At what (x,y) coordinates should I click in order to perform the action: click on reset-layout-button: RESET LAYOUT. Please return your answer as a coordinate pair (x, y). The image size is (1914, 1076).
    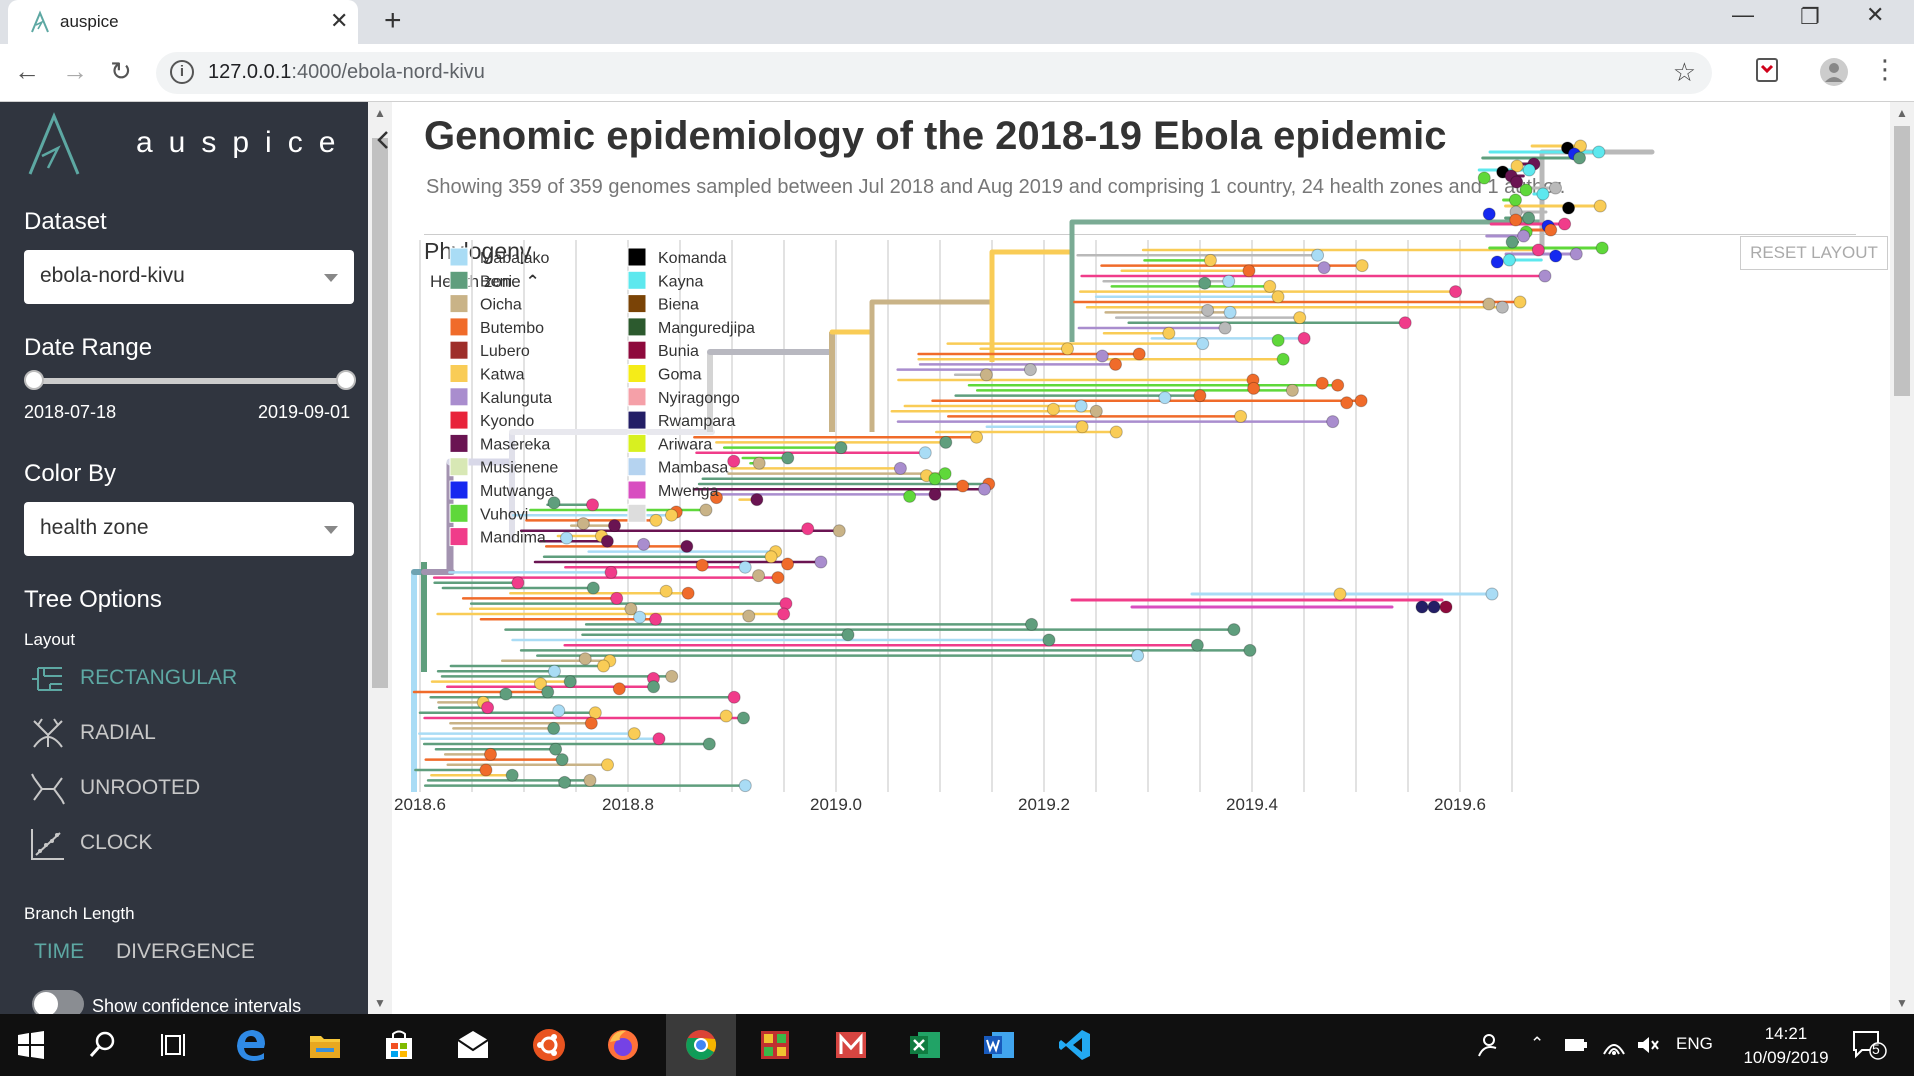
    Looking at the image, I should click on (1814, 253).